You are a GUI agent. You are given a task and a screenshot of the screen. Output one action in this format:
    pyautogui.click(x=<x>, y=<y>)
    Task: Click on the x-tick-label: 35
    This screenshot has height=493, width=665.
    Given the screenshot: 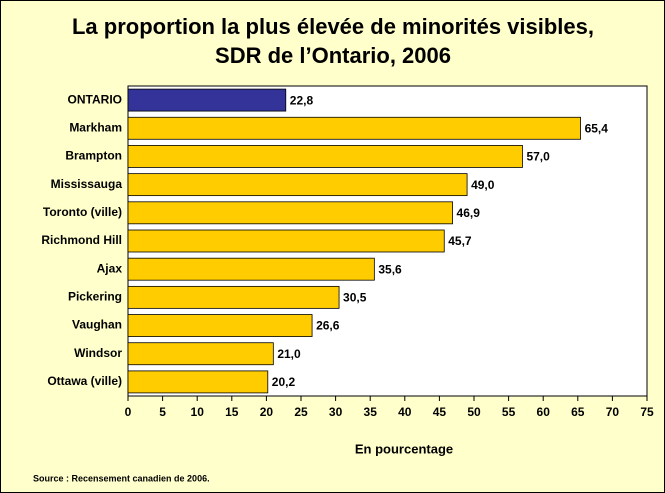 What is the action you would take?
    pyautogui.click(x=371, y=412)
    